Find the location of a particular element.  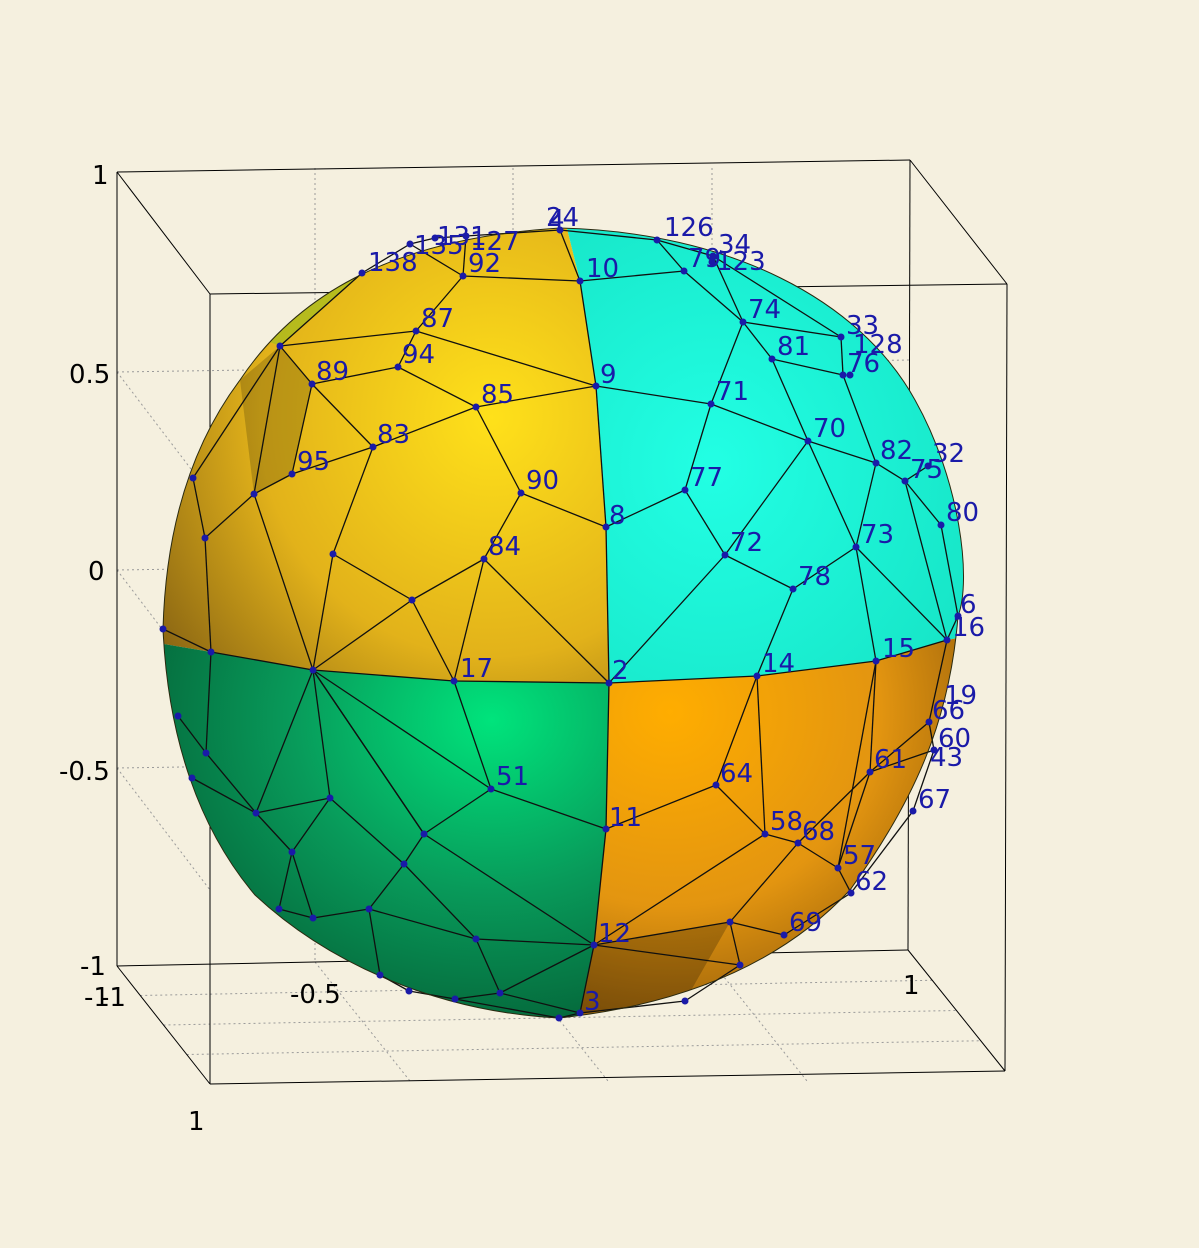

vertex-label: 58 is located at coordinates (786, 822).